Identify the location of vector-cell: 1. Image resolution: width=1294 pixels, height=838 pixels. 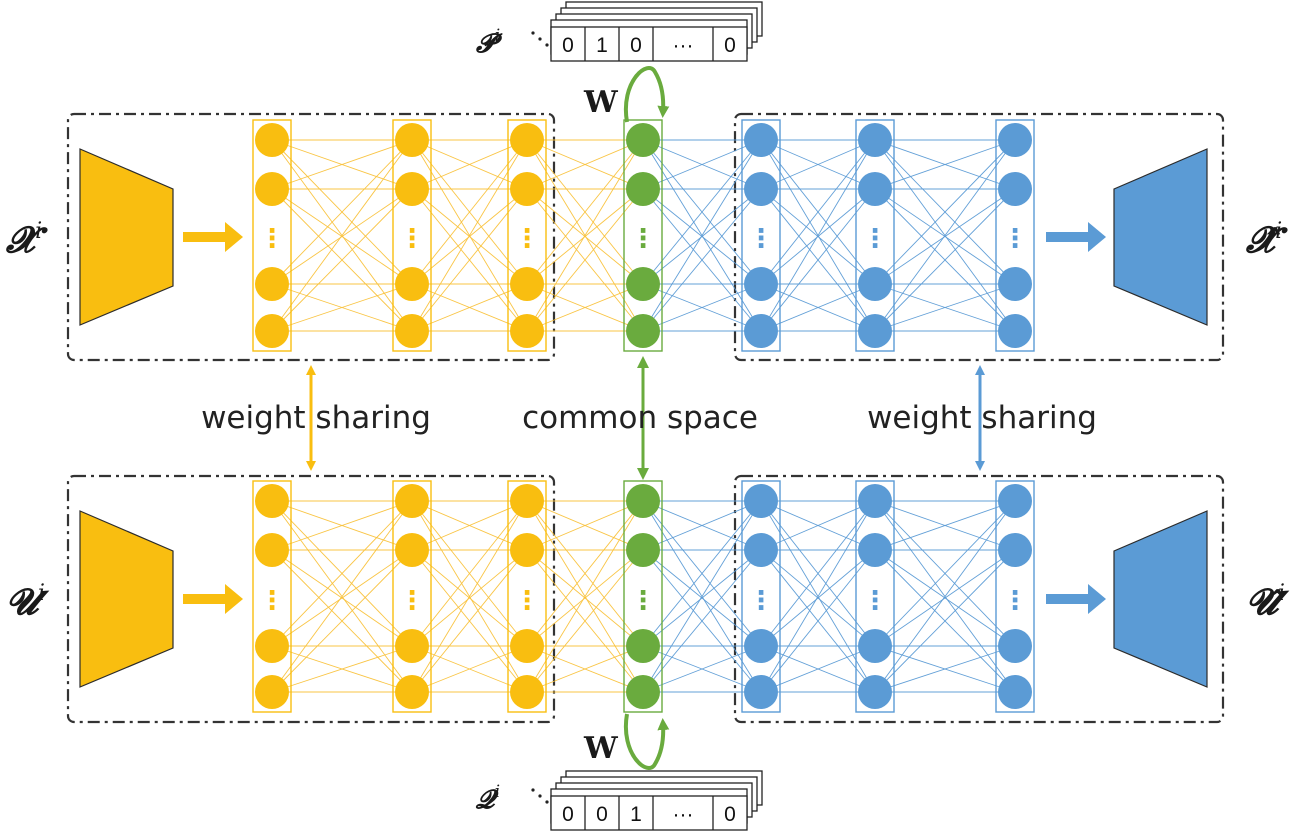
(636, 814).